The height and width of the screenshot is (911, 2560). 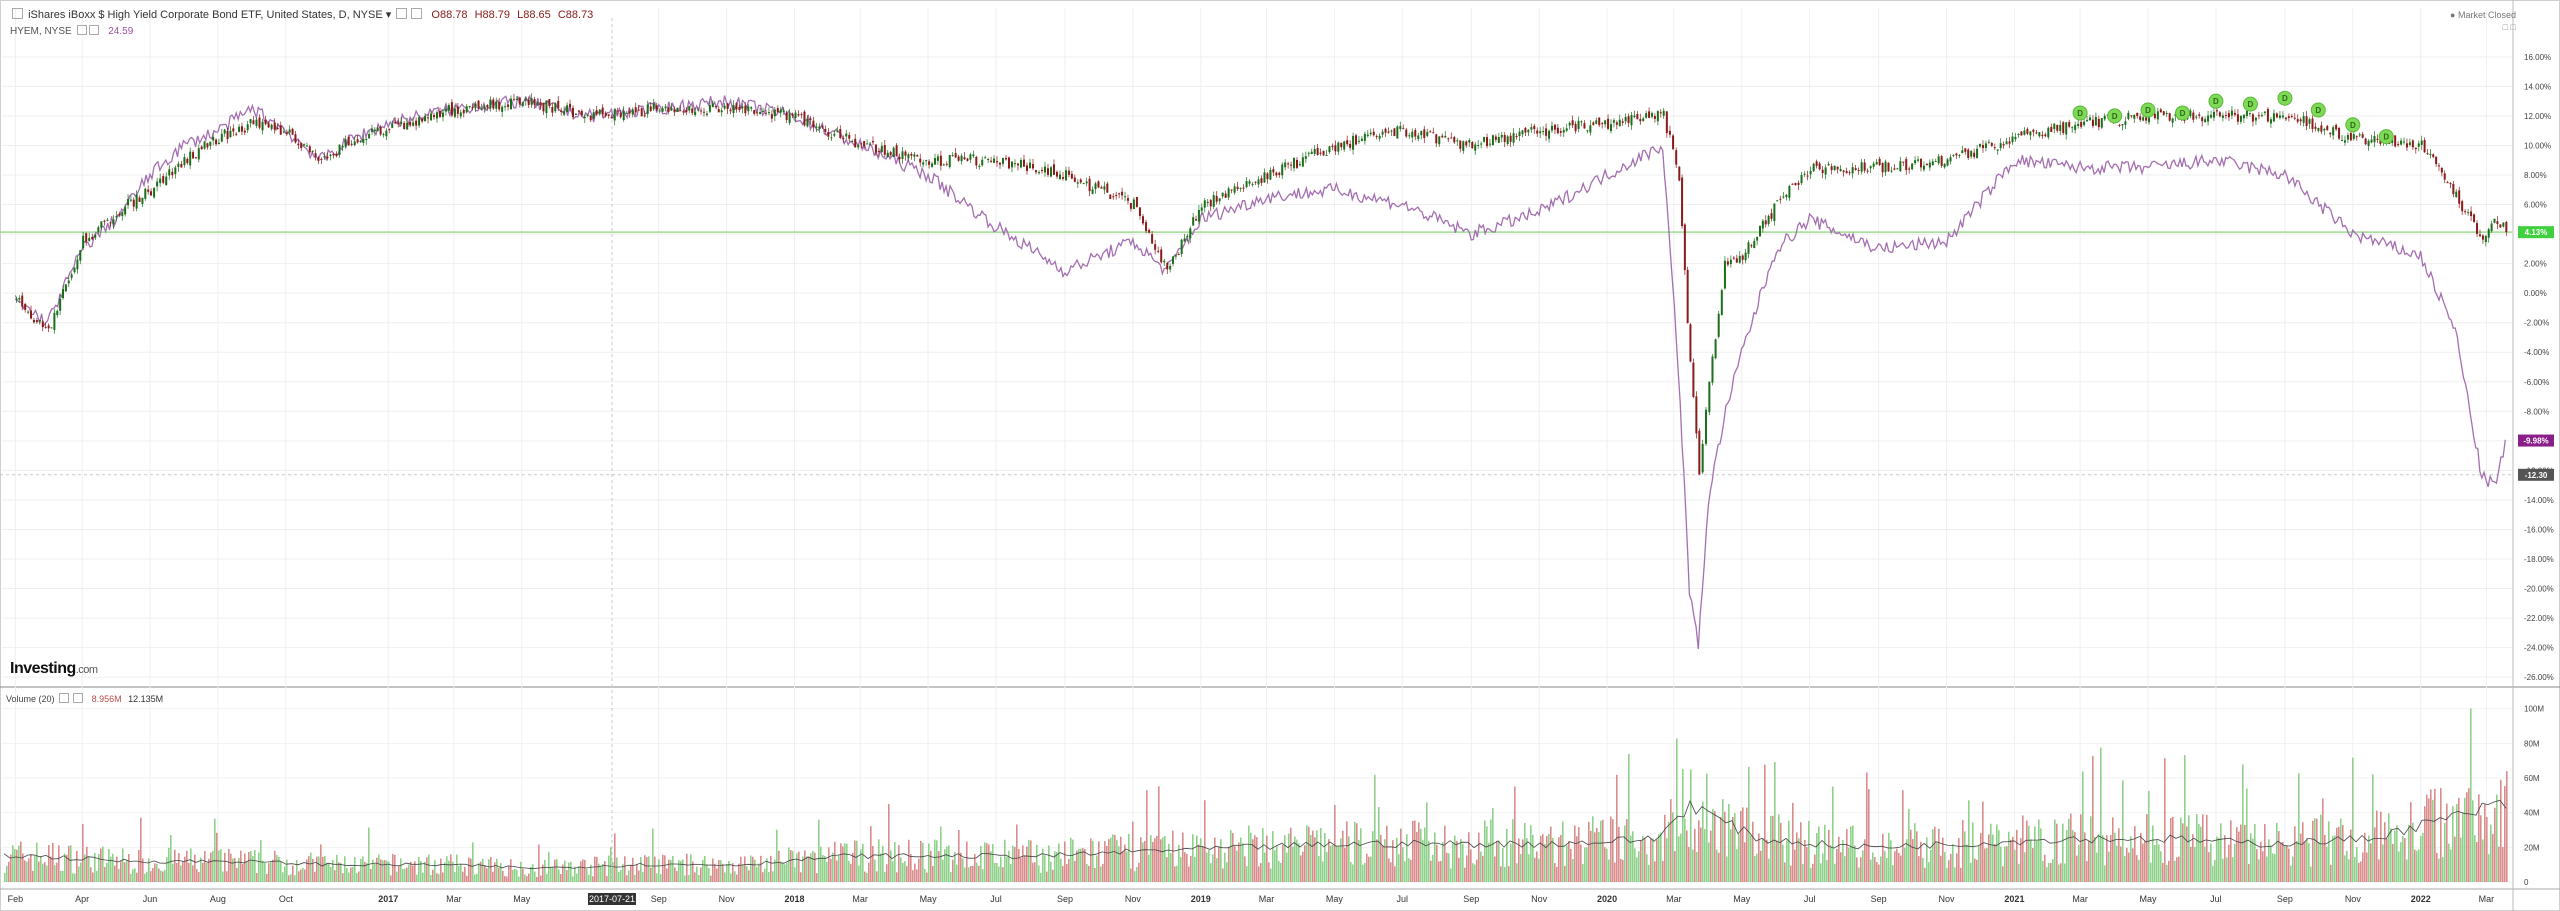 What do you see at coordinates (2509, 27) in the screenshot?
I see `window-controls: □ □` at bounding box center [2509, 27].